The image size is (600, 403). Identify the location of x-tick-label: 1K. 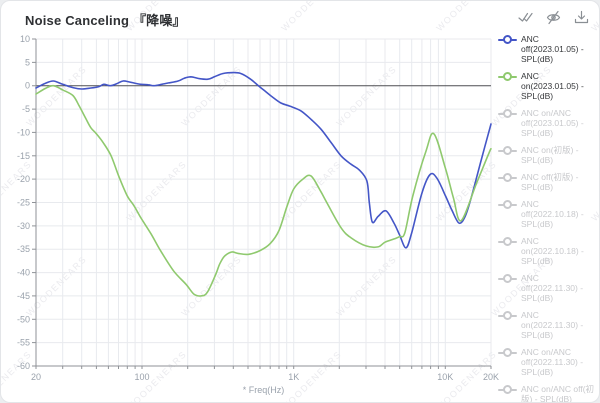
(293, 377).